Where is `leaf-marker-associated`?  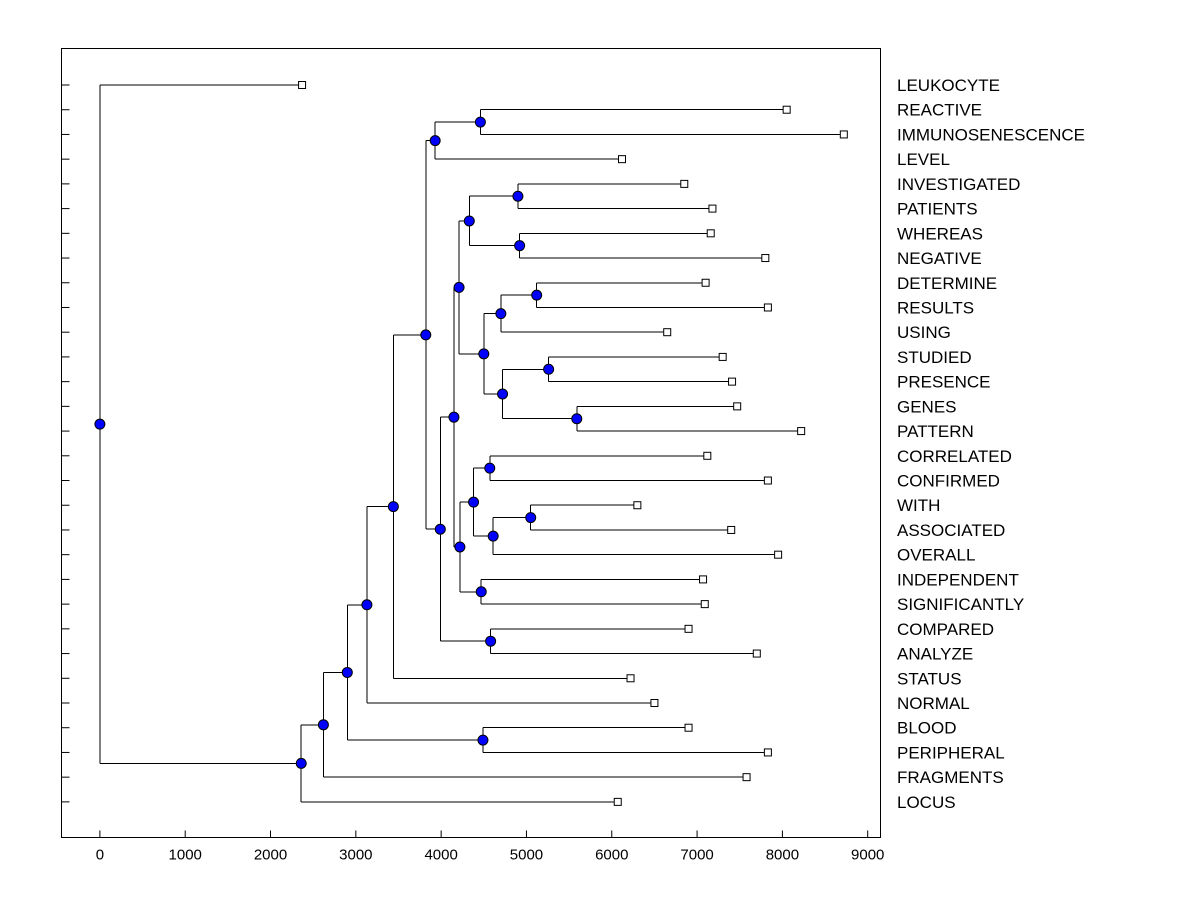
leaf-marker-associated is located at coordinates (731, 529).